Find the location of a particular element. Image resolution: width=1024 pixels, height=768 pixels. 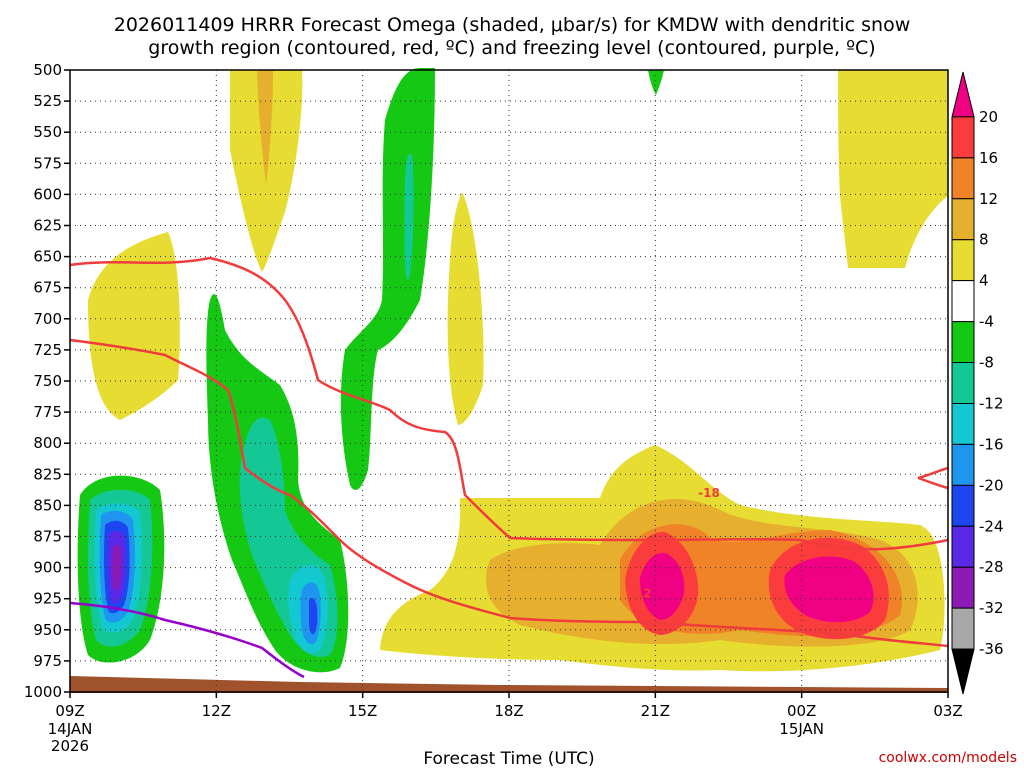

x-date-label: 15JAN is located at coordinates (801, 729).